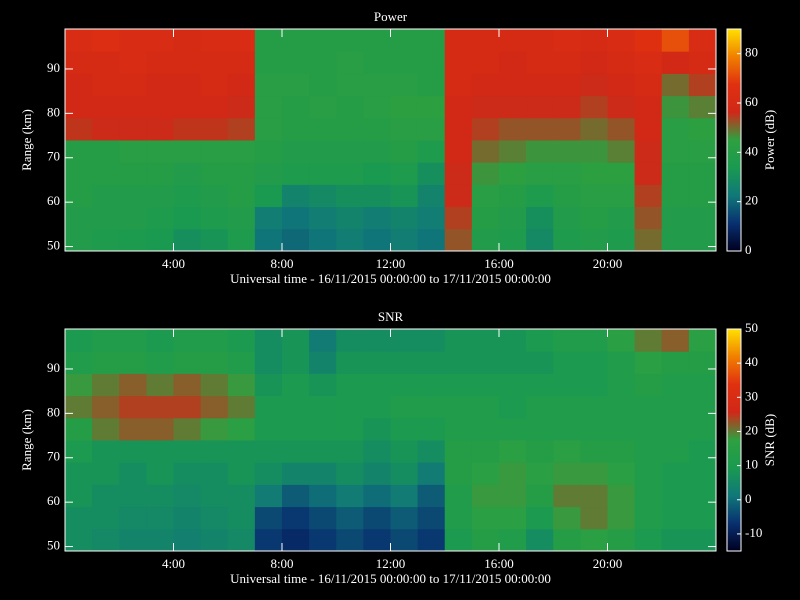 The width and height of the screenshot is (800, 600). Describe the element at coordinates (53, 200) in the screenshot. I see `y-tick-label: 60` at that location.